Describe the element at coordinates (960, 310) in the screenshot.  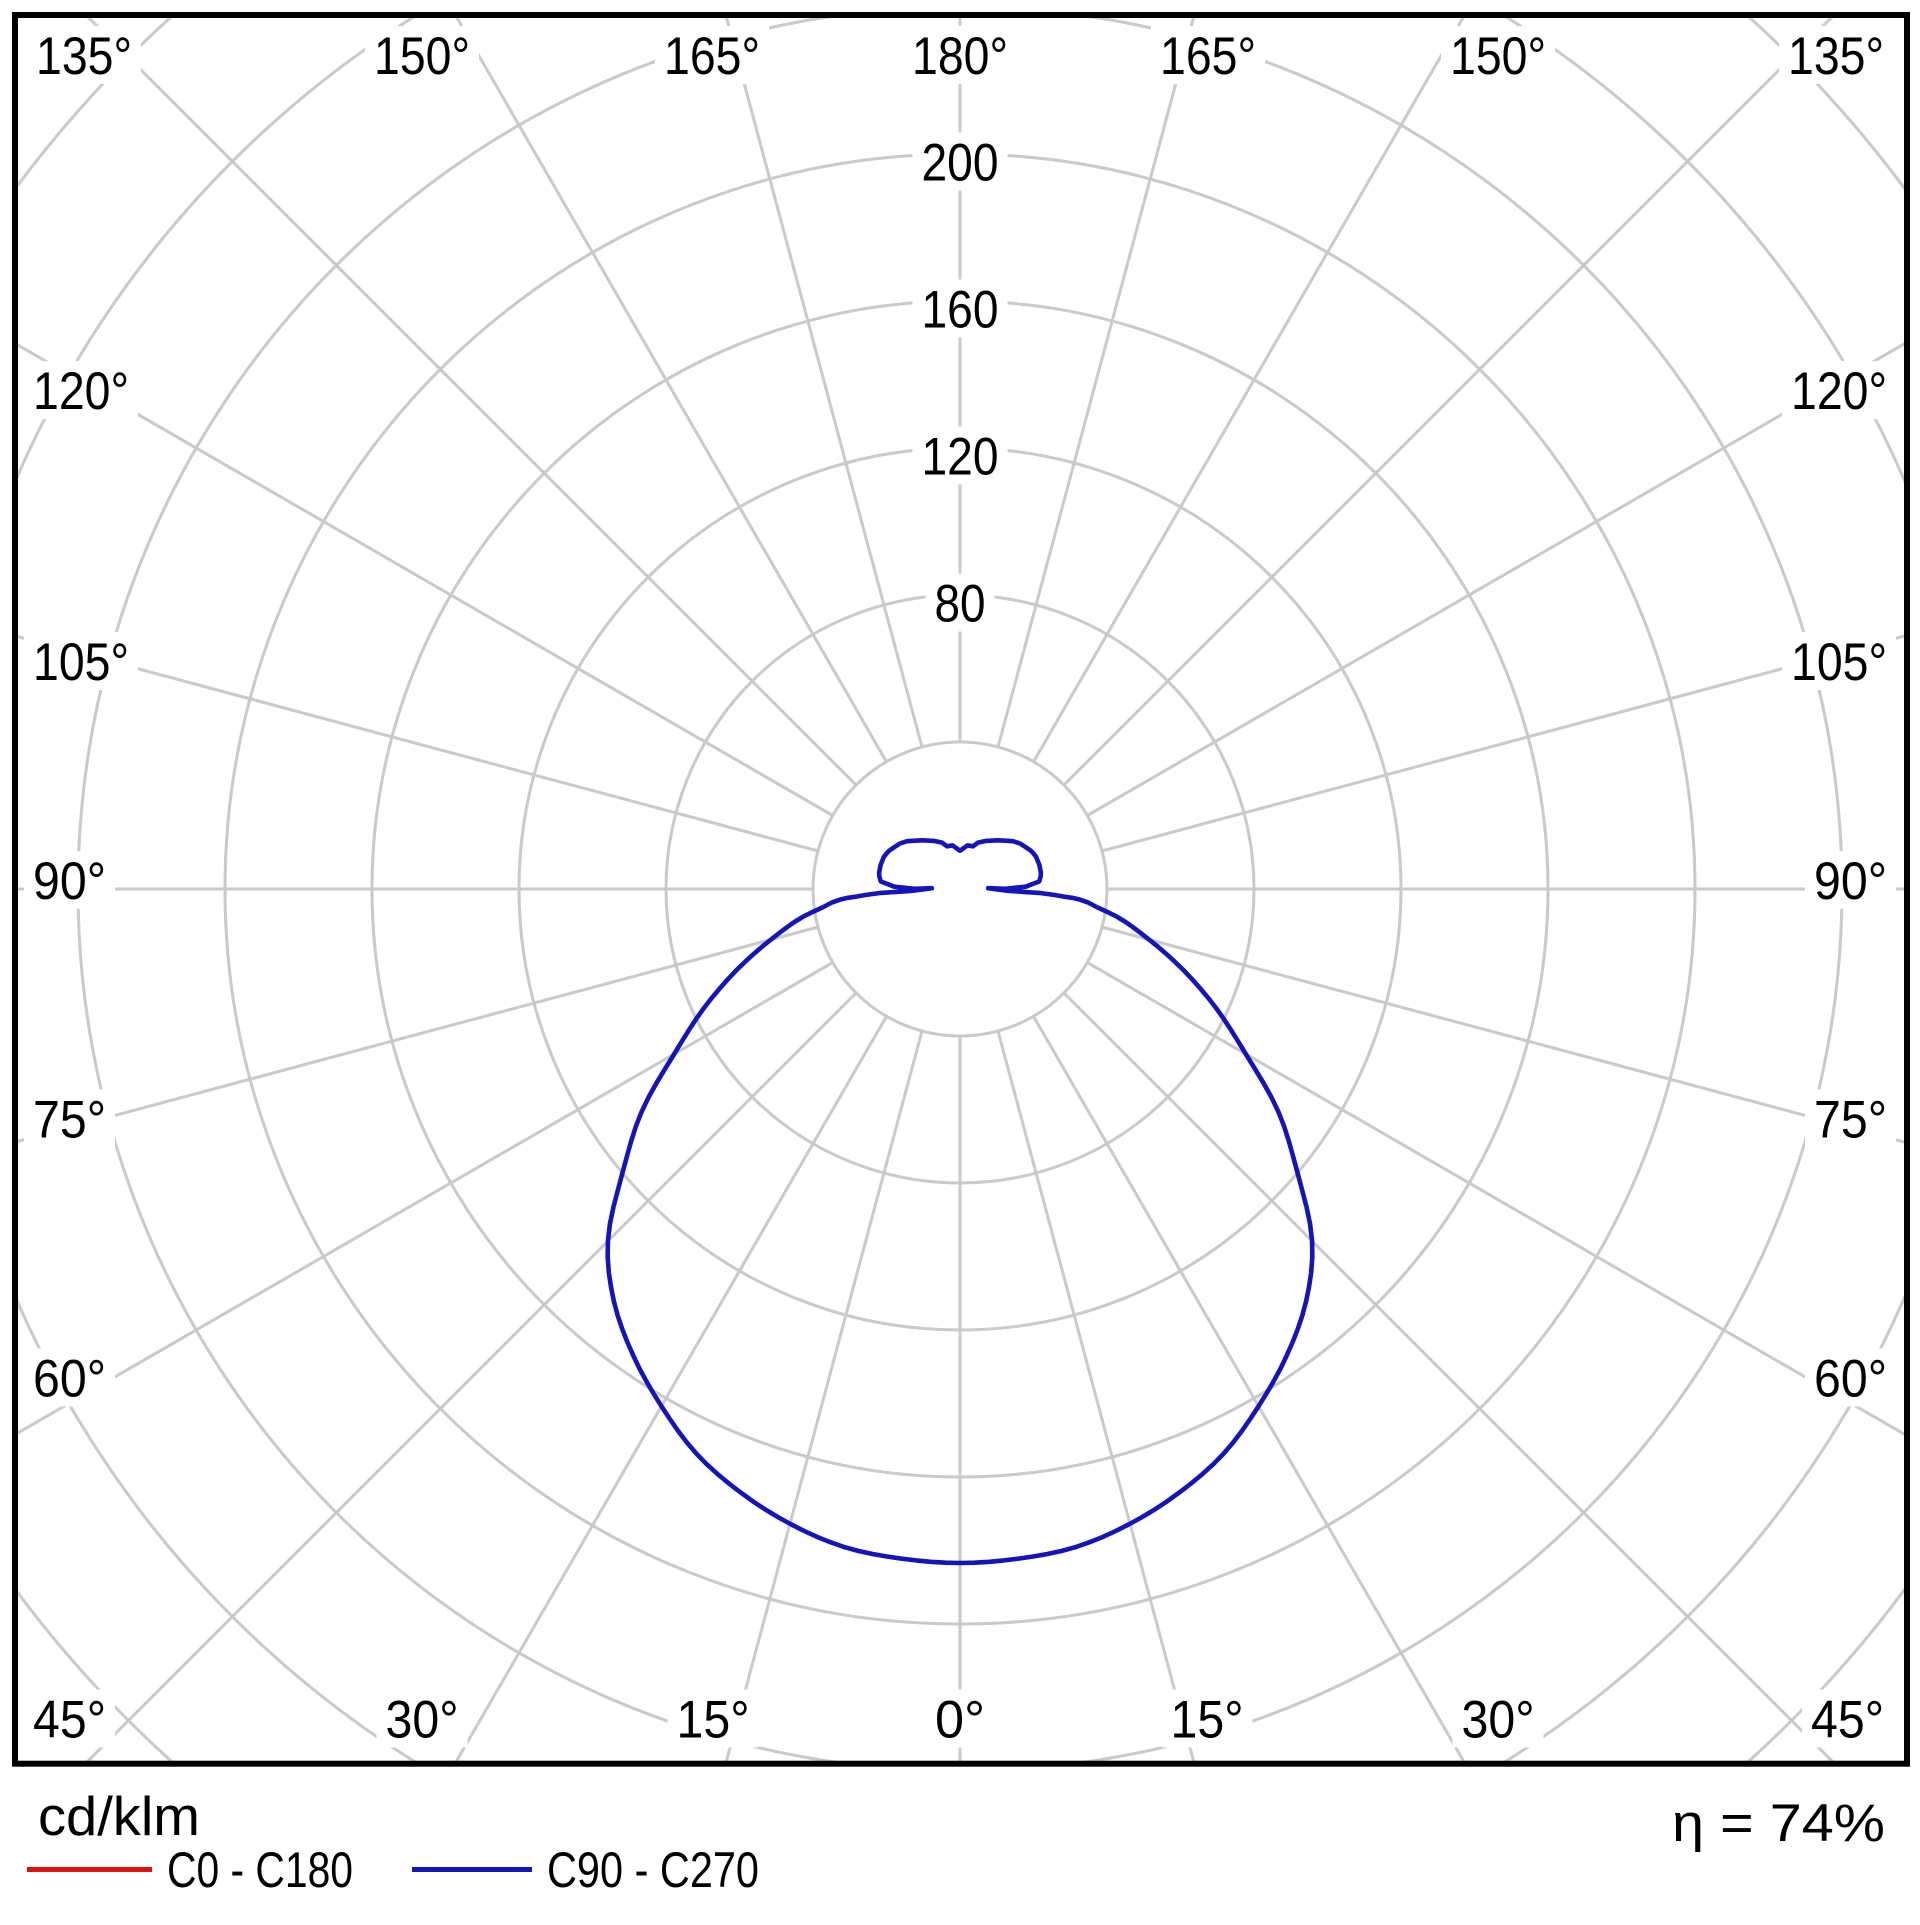
I see `svg-text: 160` at that location.